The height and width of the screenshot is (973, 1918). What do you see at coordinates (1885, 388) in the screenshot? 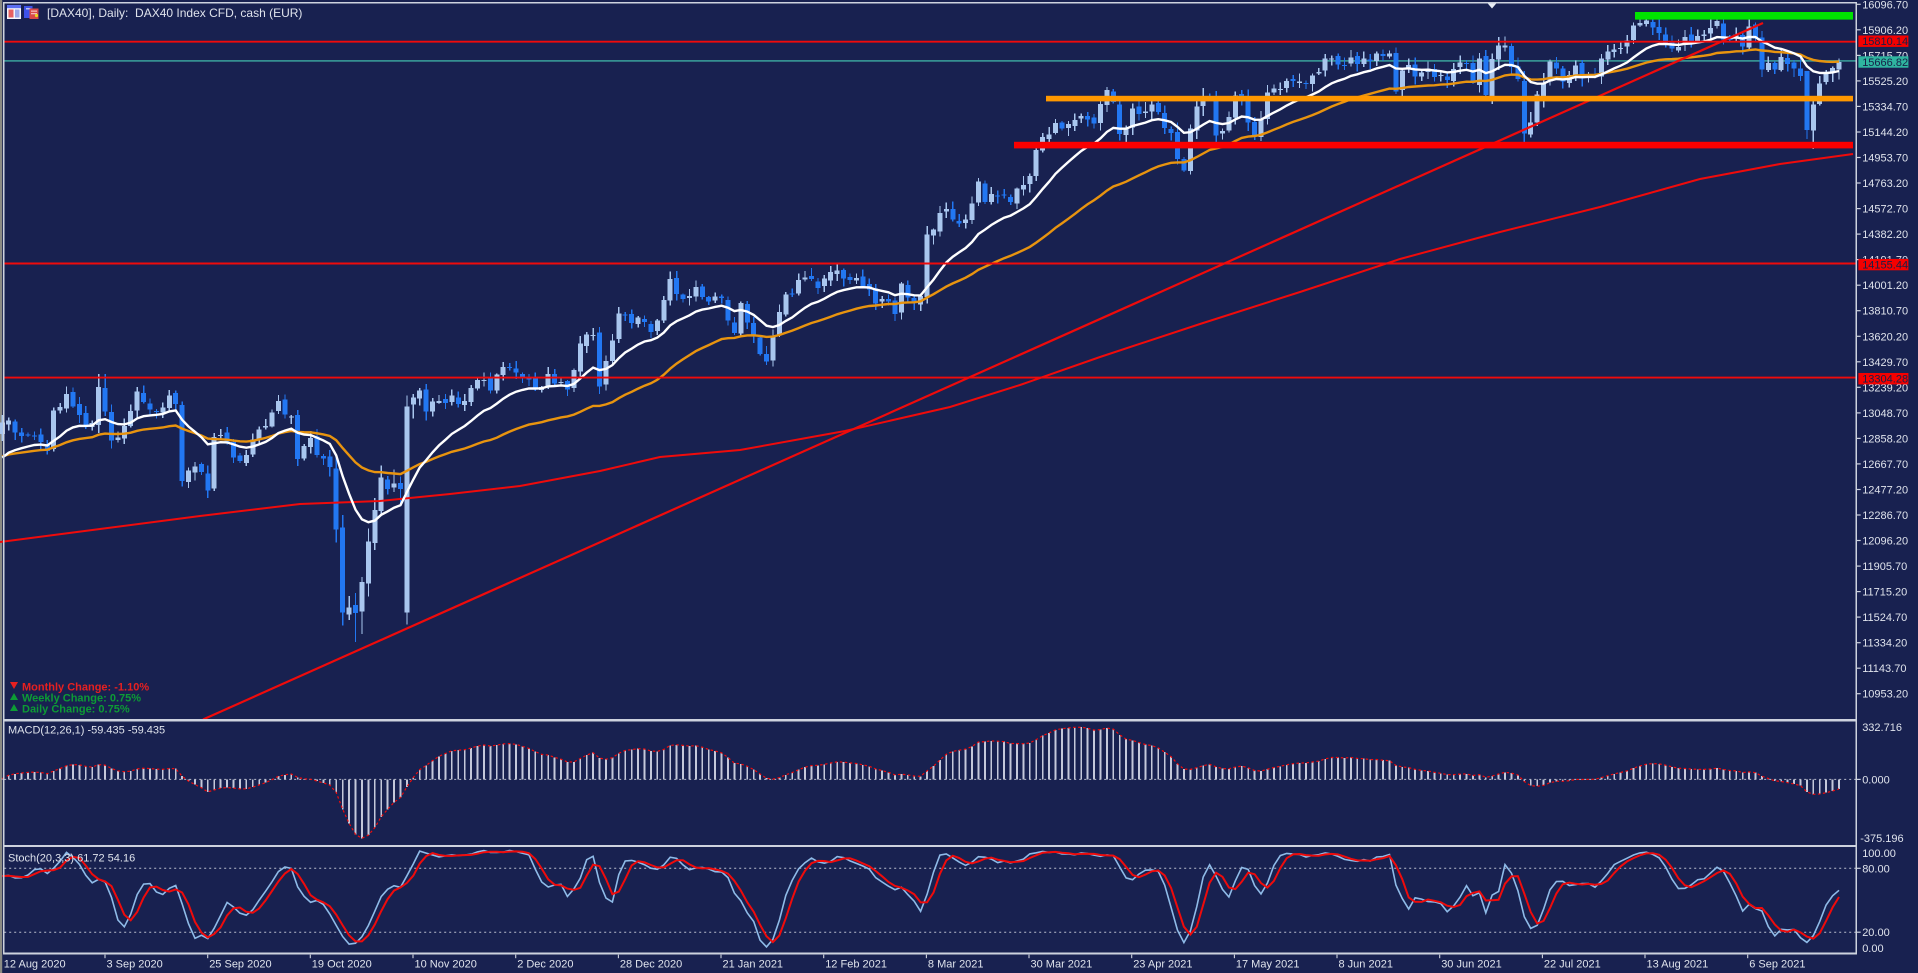
I see `svg-text: 13239.20` at bounding box center [1885, 388].